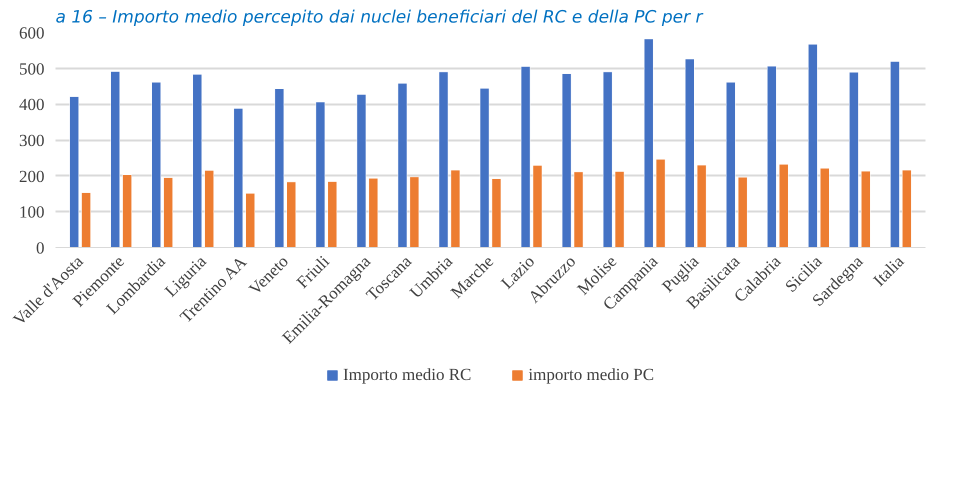  I want to click on y-tick-label: 300, so click(31, 140).